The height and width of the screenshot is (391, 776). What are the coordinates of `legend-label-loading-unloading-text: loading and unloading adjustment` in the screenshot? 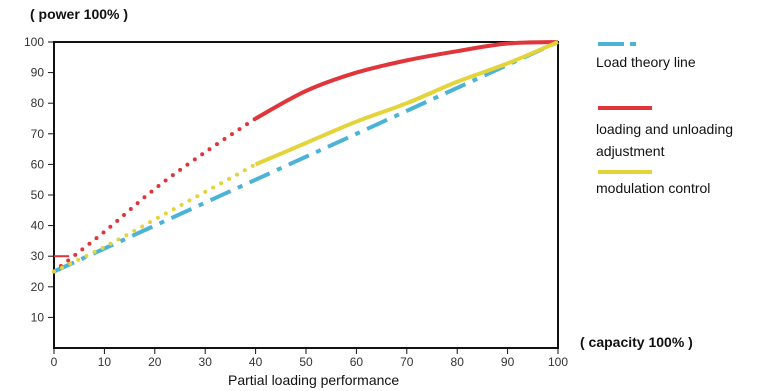 It's located at (665, 140).